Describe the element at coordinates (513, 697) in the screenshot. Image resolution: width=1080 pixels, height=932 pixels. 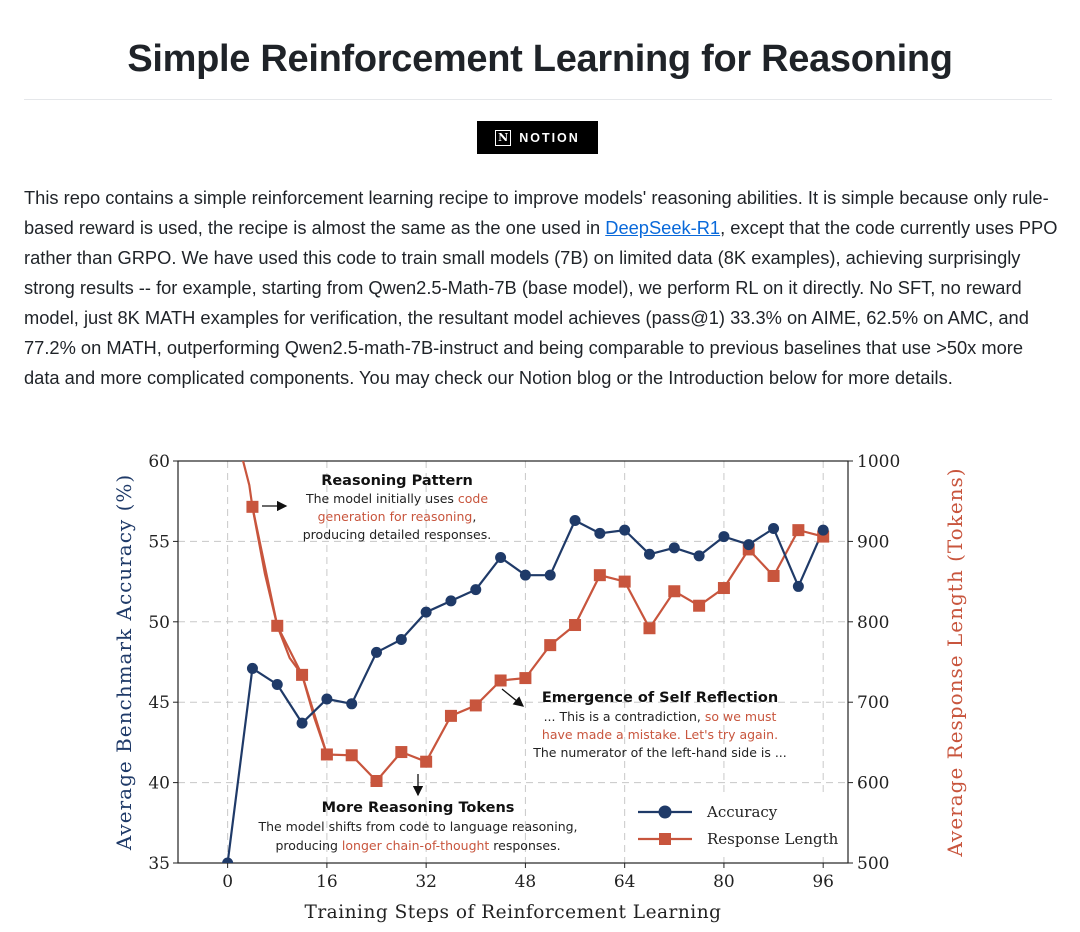
I see `self-reflection-arrow` at that location.